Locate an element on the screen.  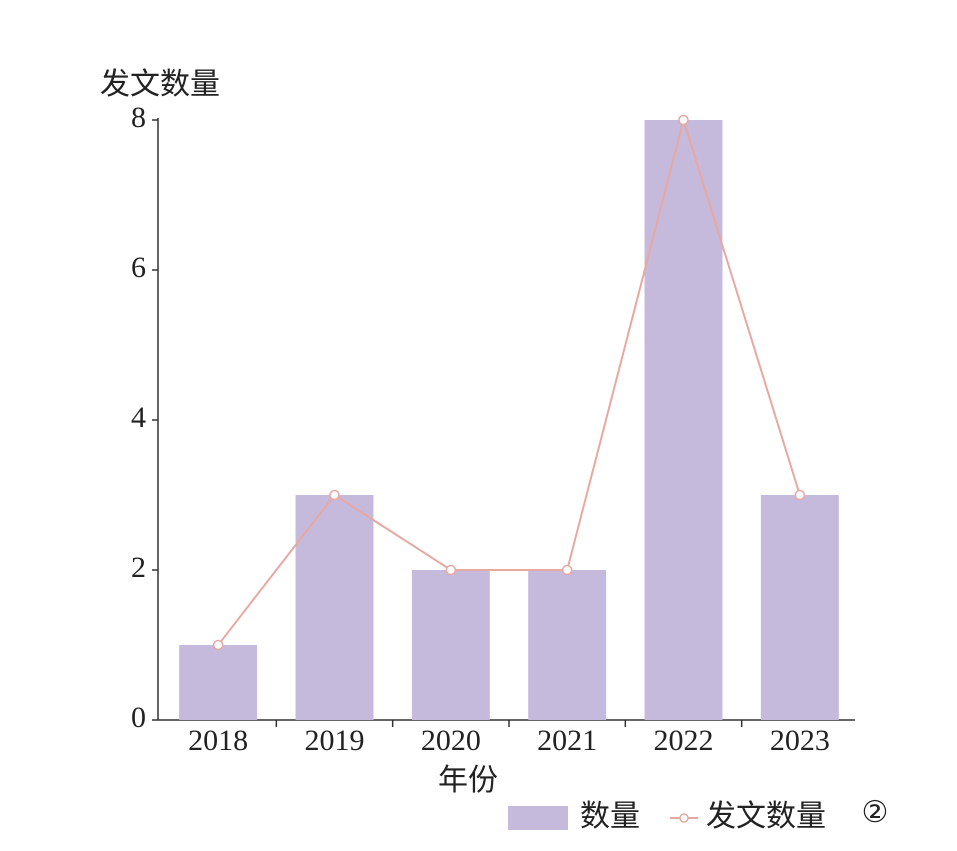
annotation: ② is located at coordinates (875, 812).